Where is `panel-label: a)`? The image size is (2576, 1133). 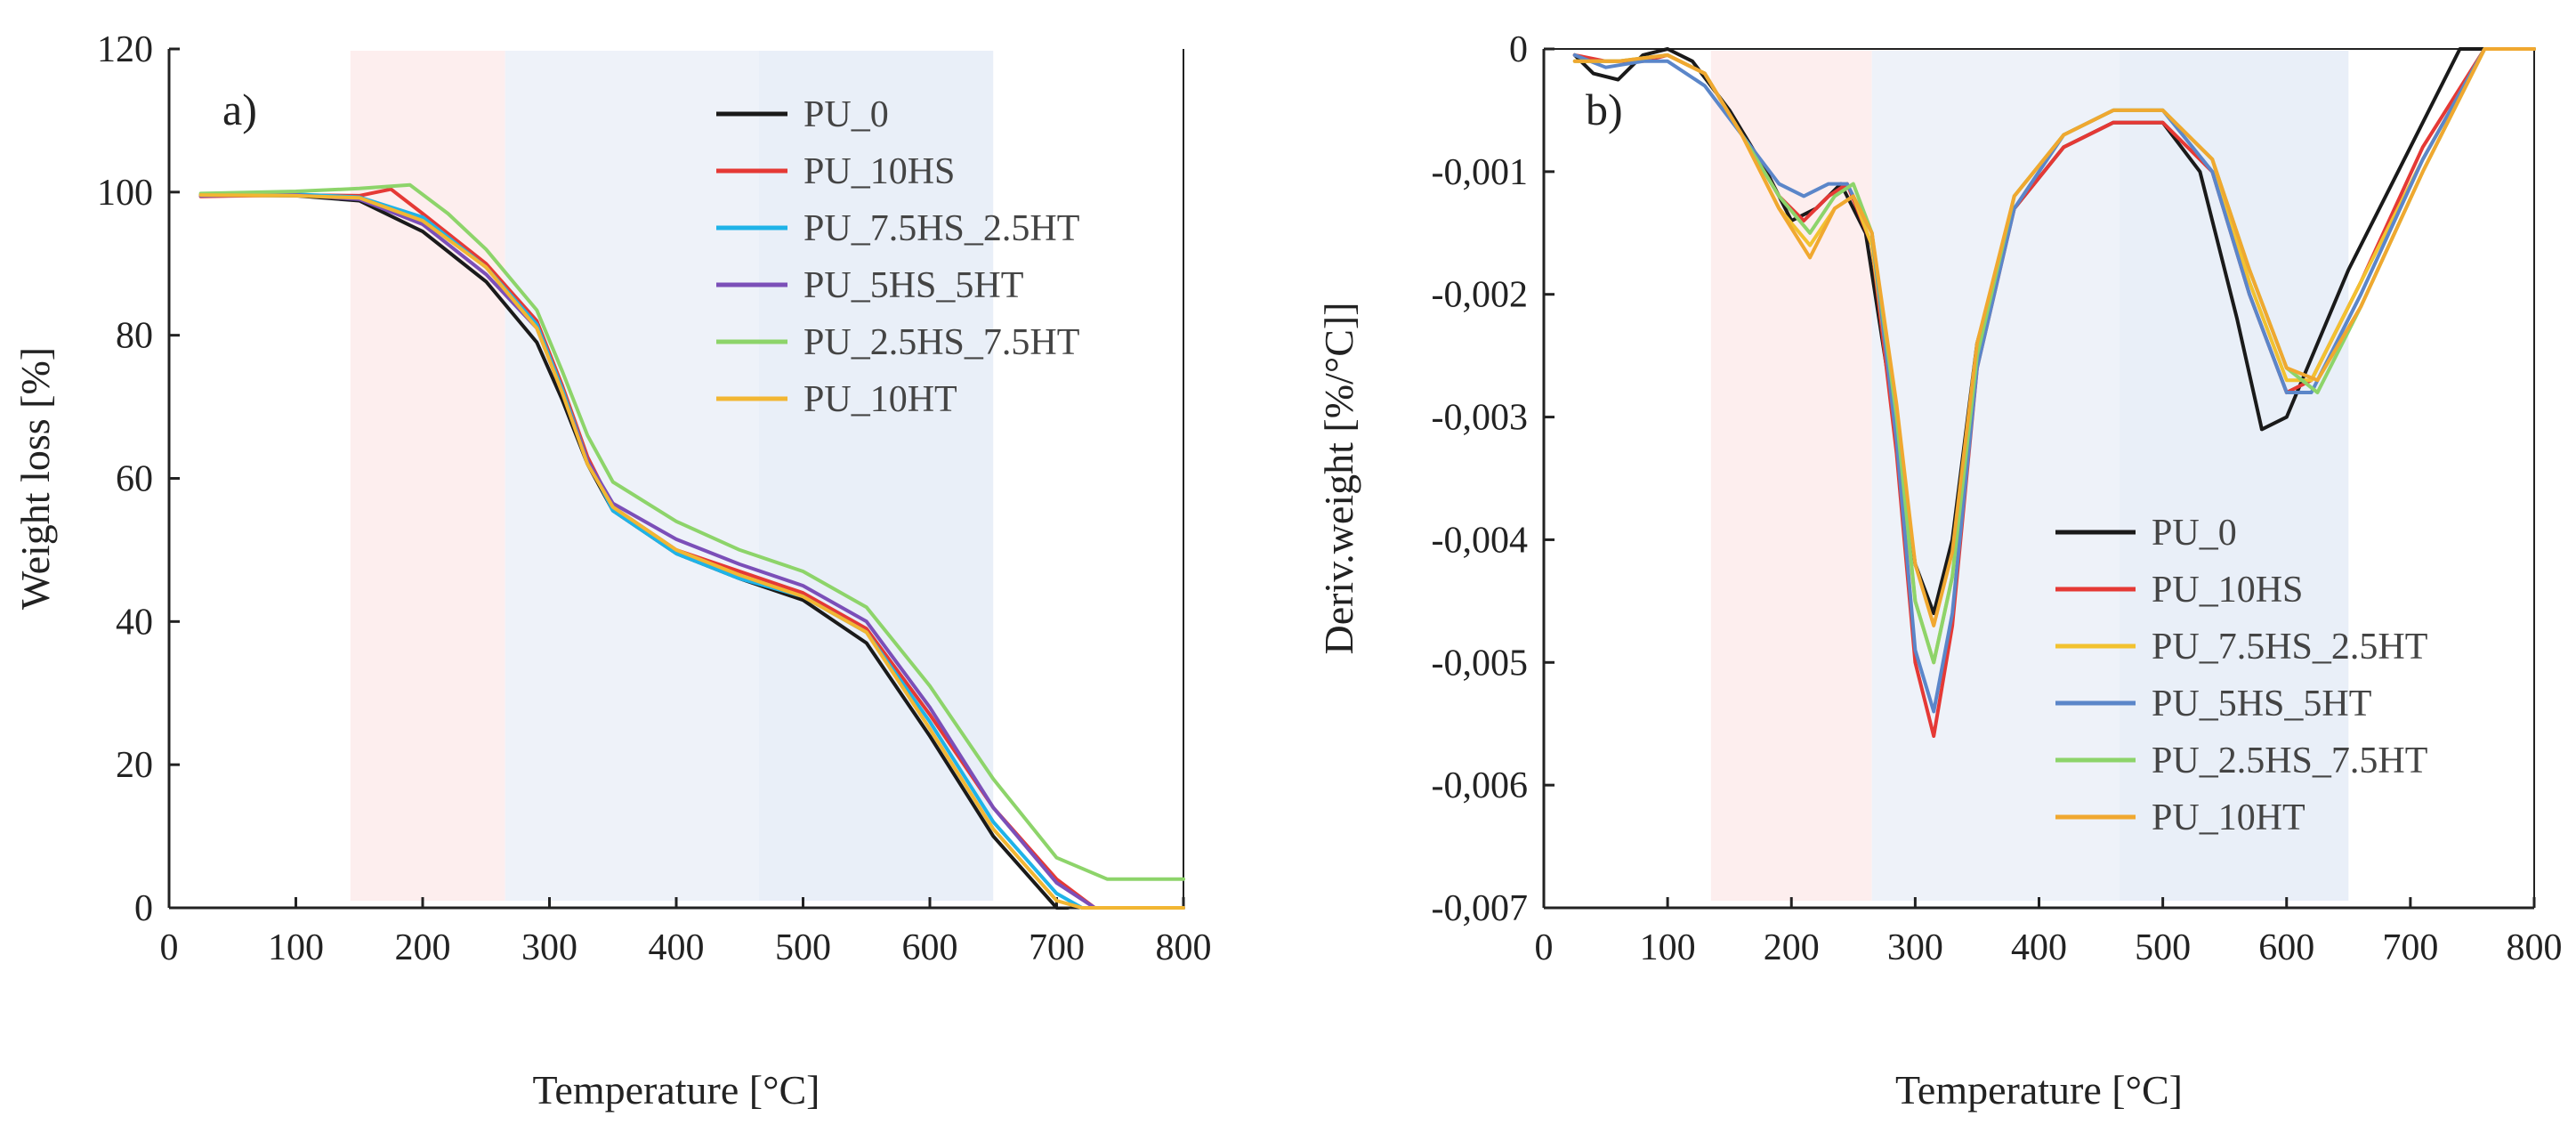 panel-label: a) is located at coordinates (239, 109).